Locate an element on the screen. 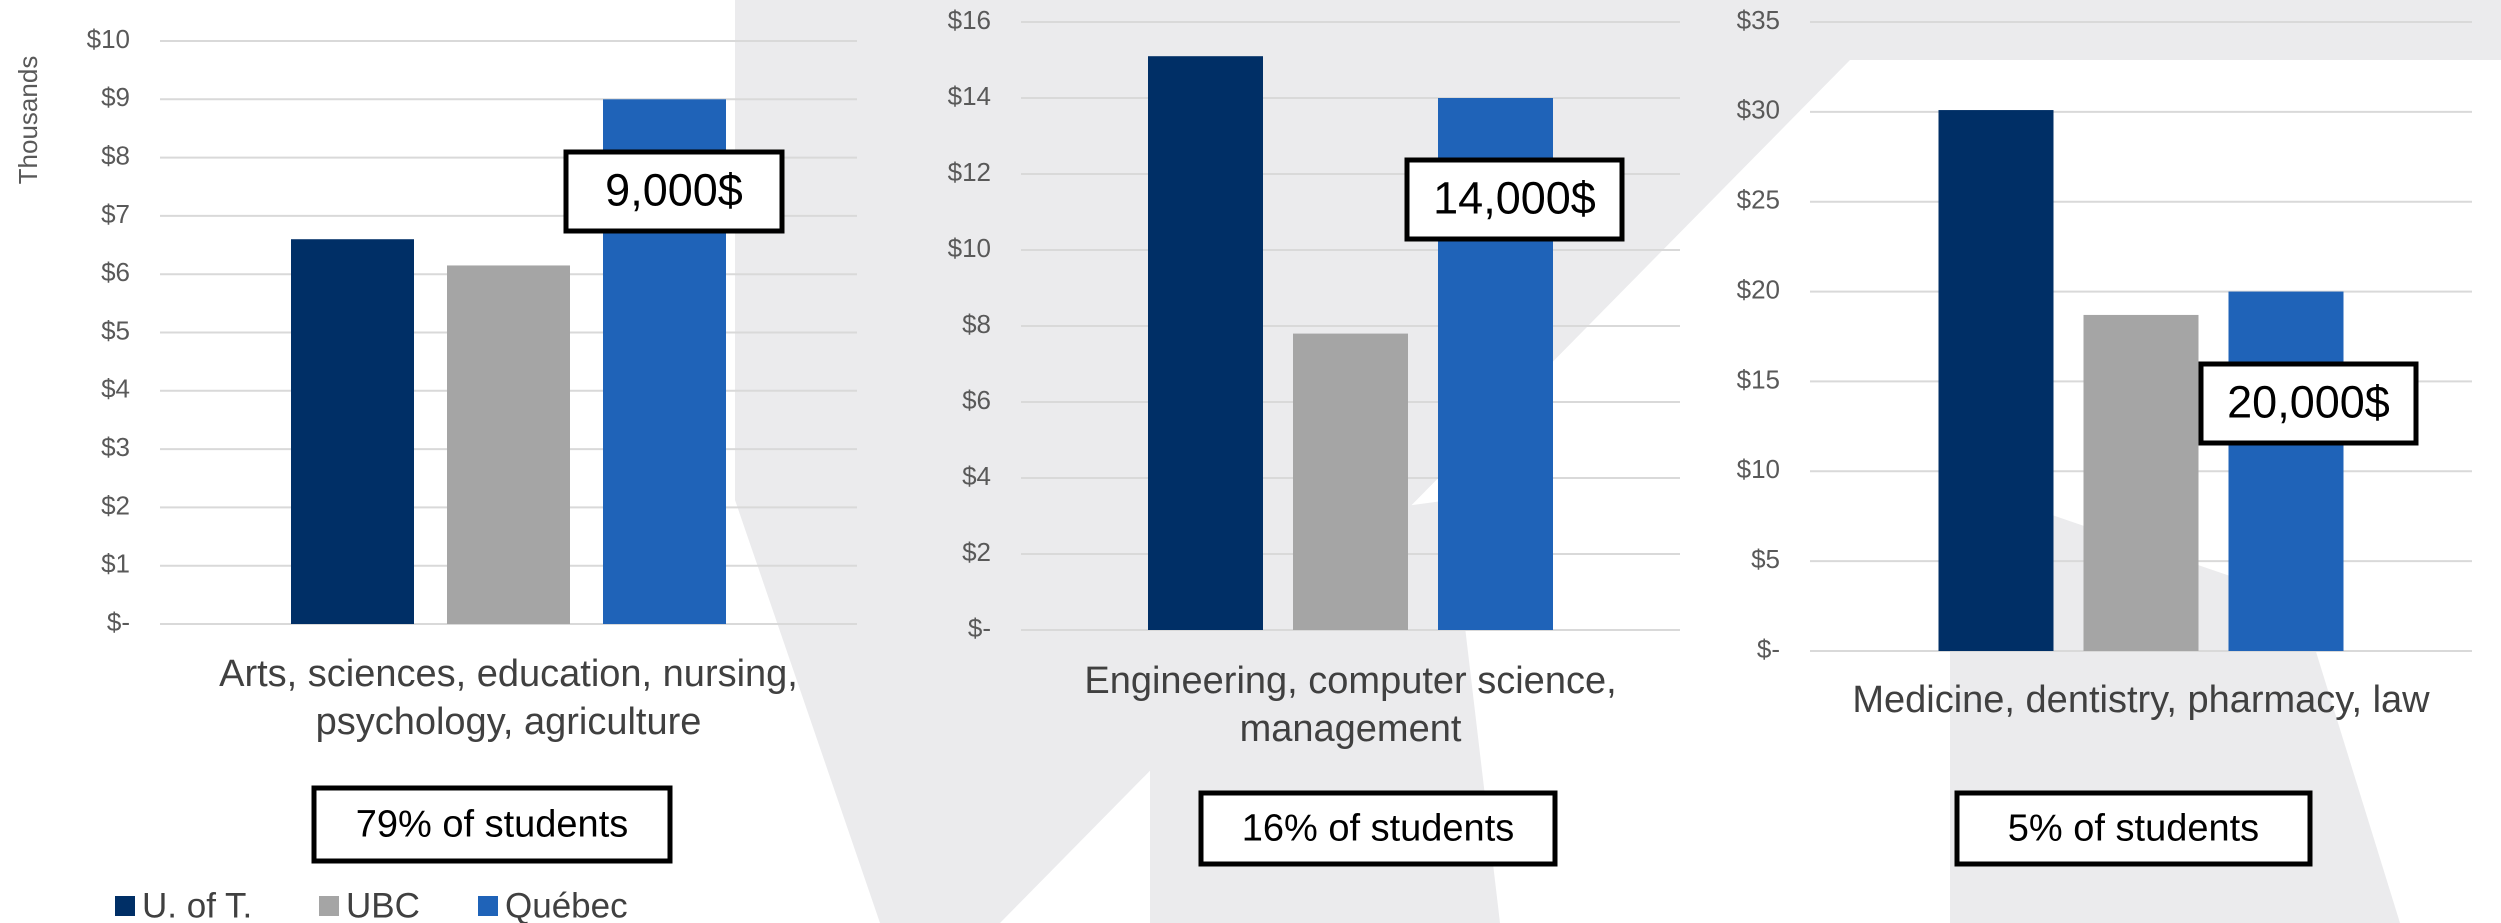 Image resolution: width=2501 pixels, height=923 pixels. legend-label: U. of T. is located at coordinates (197, 904).